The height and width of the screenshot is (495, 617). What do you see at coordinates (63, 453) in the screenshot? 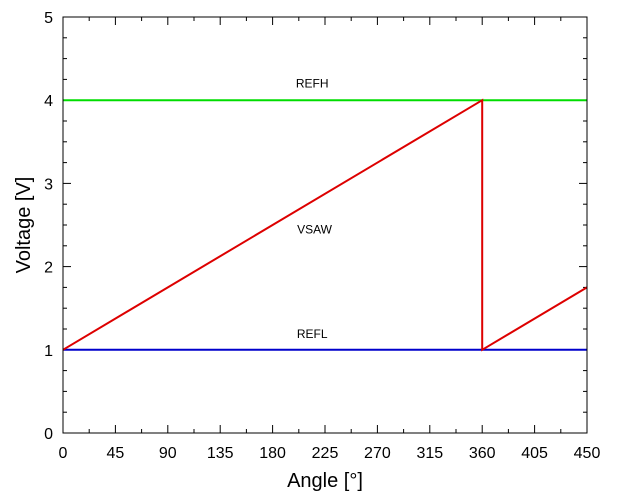
I see `x-tick-label: 0` at bounding box center [63, 453].